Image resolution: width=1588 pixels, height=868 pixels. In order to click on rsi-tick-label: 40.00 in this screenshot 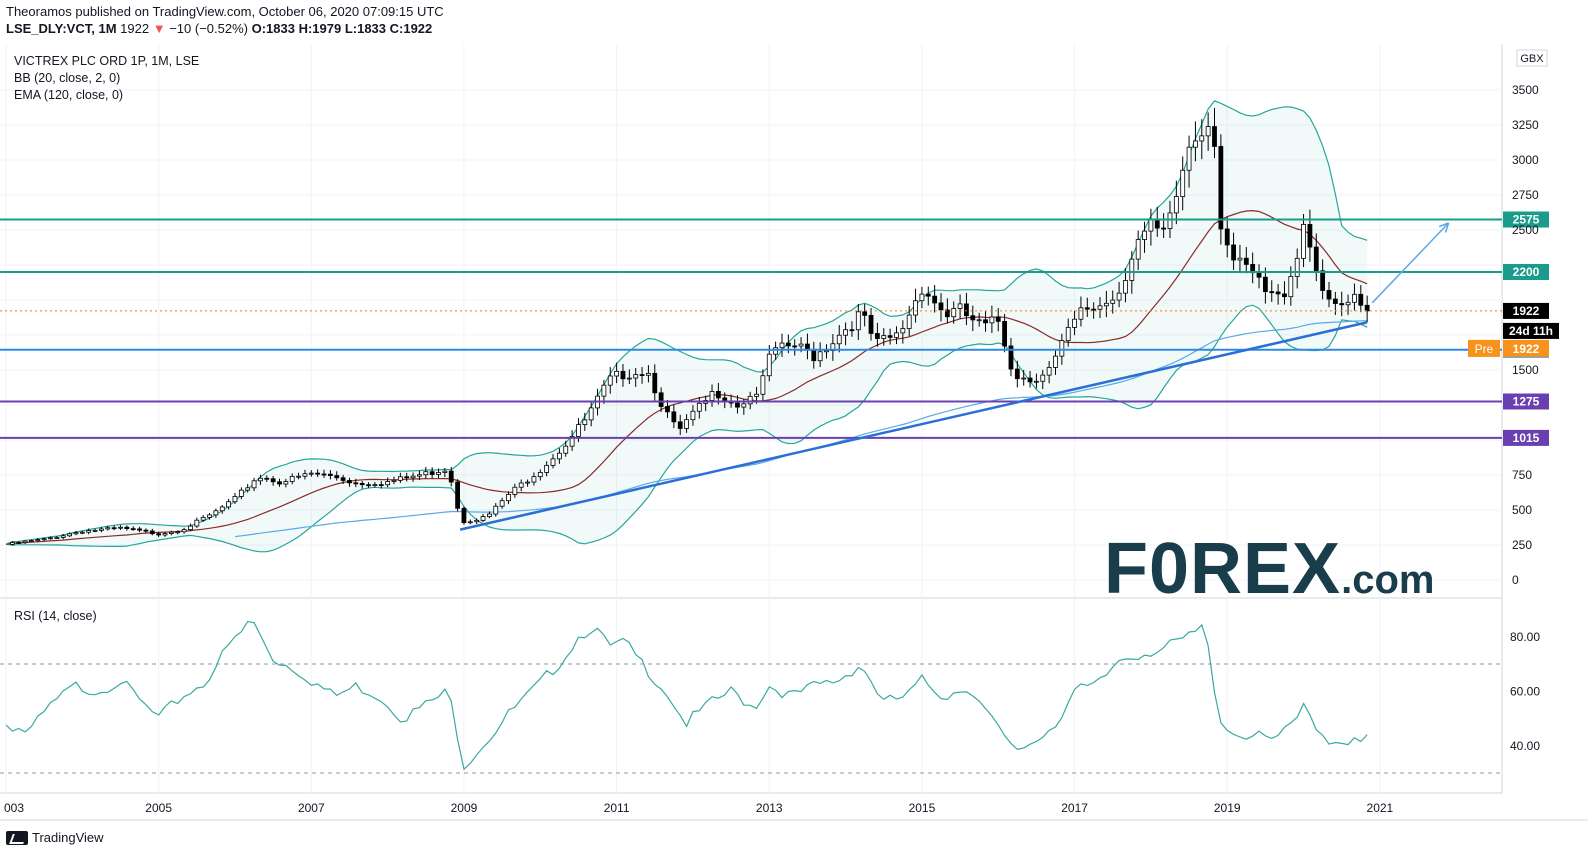, I will do `click(1525, 746)`.